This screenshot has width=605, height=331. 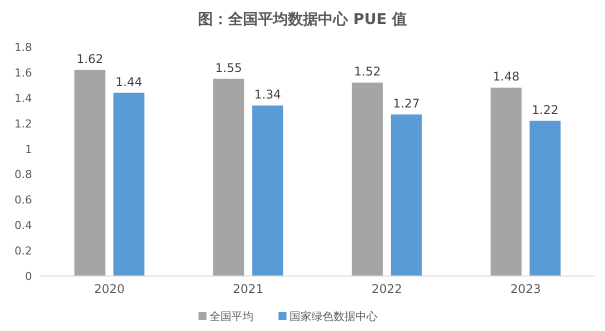 I want to click on y-tick-label: 0.2, so click(x=23, y=251).